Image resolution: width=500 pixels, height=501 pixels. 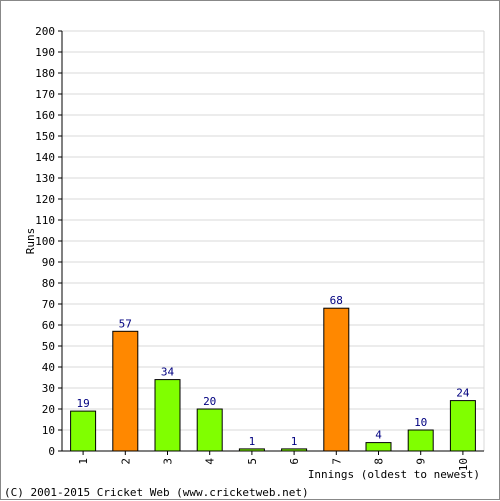 What do you see at coordinates (125, 323) in the screenshot?
I see `data-label: 57` at bounding box center [125, 323].